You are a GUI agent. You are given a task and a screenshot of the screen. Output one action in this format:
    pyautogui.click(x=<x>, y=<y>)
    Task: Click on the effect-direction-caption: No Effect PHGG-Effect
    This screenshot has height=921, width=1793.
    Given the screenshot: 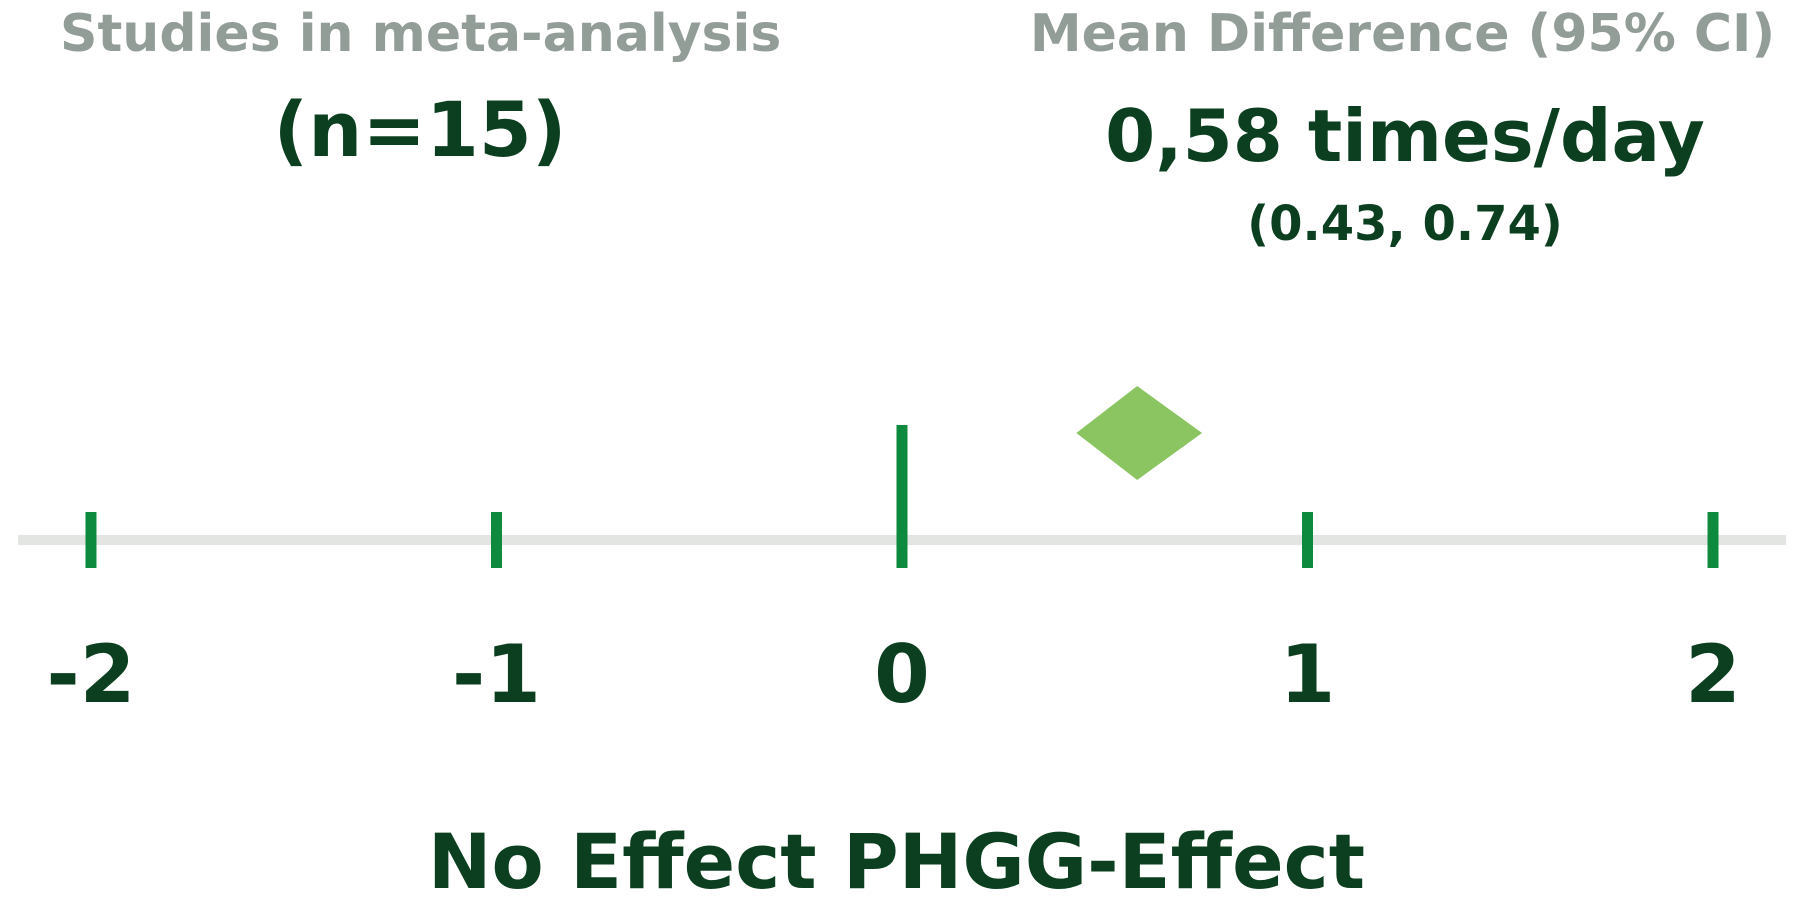 What is the action you would take?
    pyautogui.click(x=896, y=861)
    